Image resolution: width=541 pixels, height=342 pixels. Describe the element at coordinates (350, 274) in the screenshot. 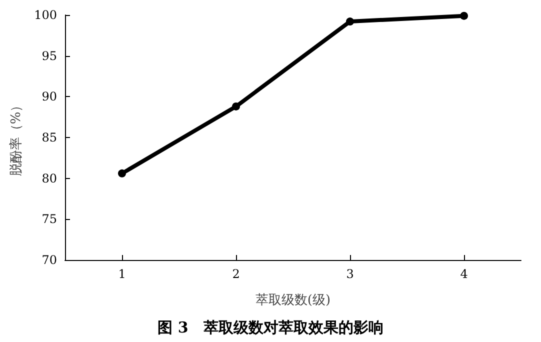

I see `x-tick-label: 3` at that location.